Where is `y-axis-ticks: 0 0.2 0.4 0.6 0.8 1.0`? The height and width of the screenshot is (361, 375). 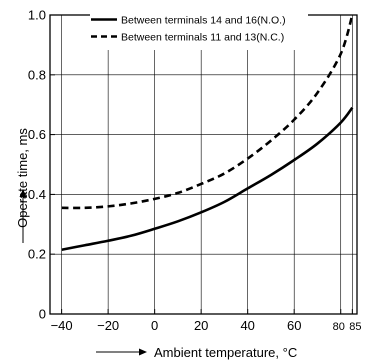
y-axis-ticks: 0 0.2 0.4 0.6 0.8 1.0 is located at coordinates (41, 165).